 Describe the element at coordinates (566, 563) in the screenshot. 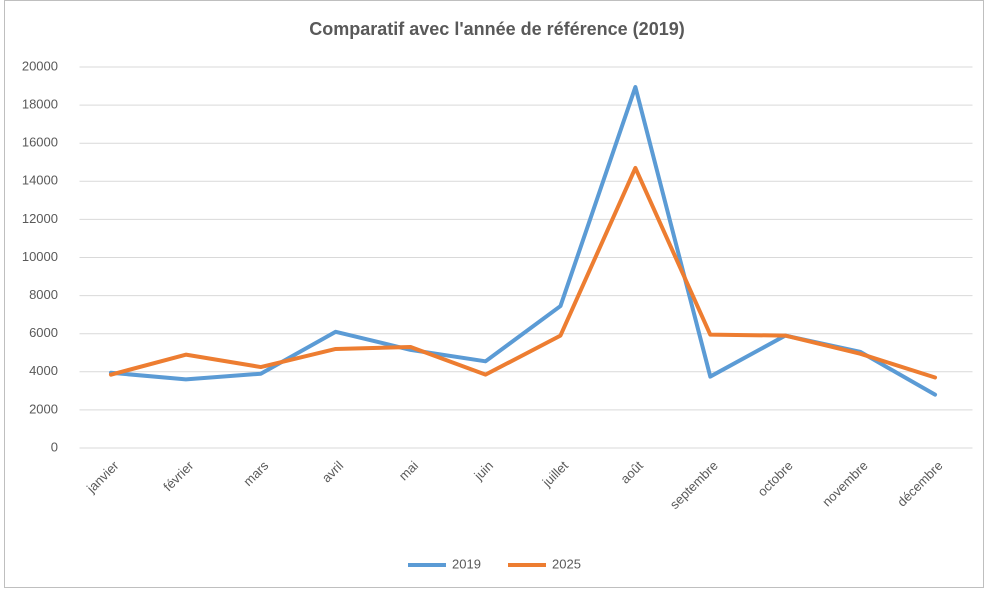

I see `legend-label: 2025` at that location.